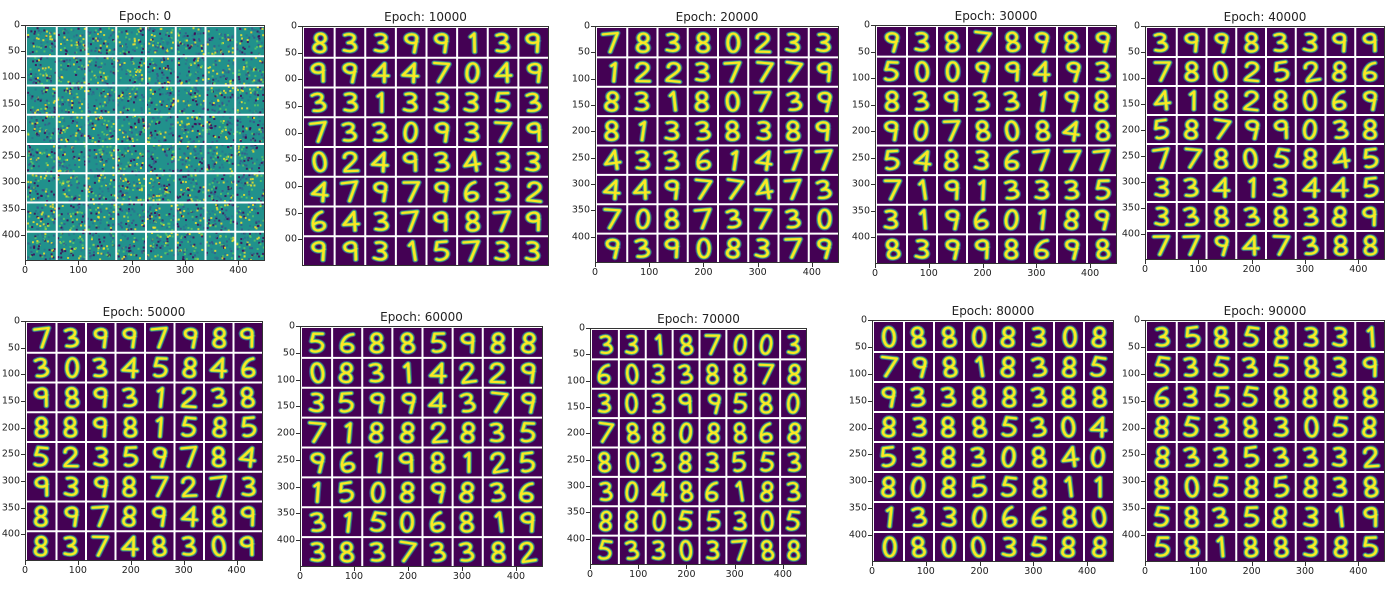  I want to click on y-tick-label: 400, so click(580, 237).